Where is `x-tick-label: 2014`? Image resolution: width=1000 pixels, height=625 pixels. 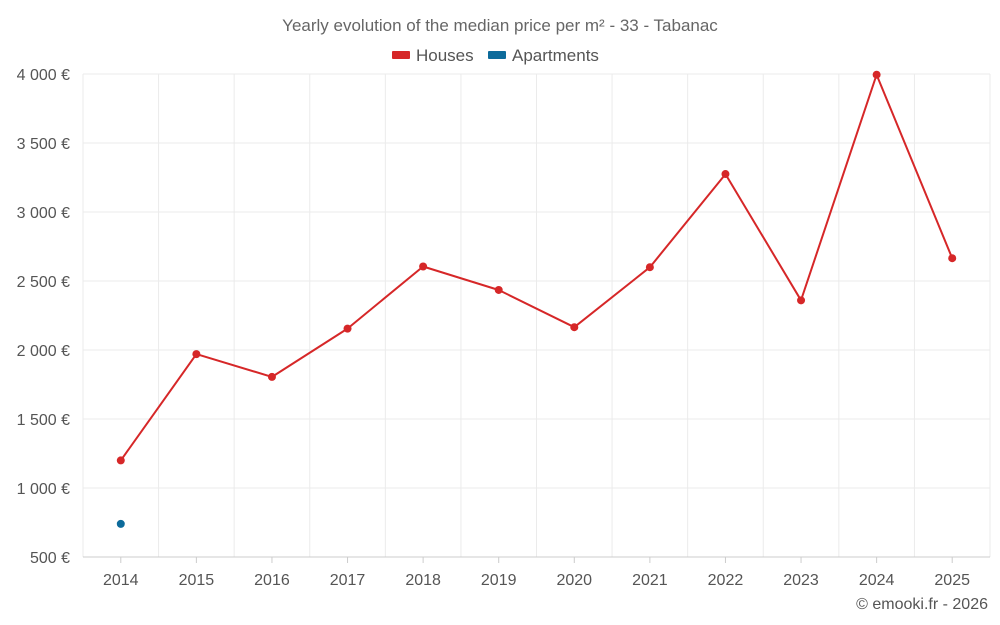 x-tick-label: 2014 is located at coordinates (121, 580).